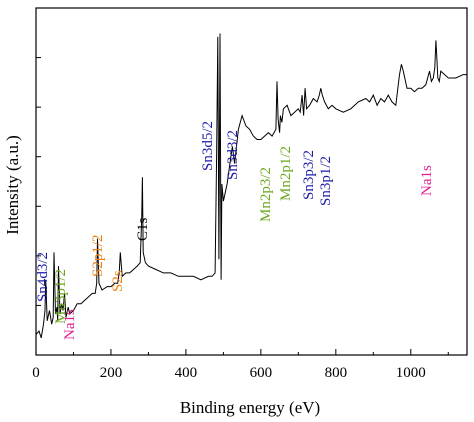  What do you see at coordinates (250, 407) in the screenshot?
I see `x-axis-label: Binding energy (eV)` at bounding box center [250, 407].